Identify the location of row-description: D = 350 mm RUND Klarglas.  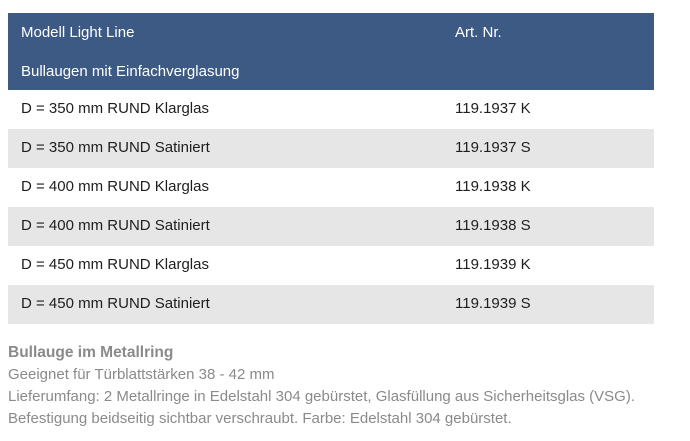
(115, 108).